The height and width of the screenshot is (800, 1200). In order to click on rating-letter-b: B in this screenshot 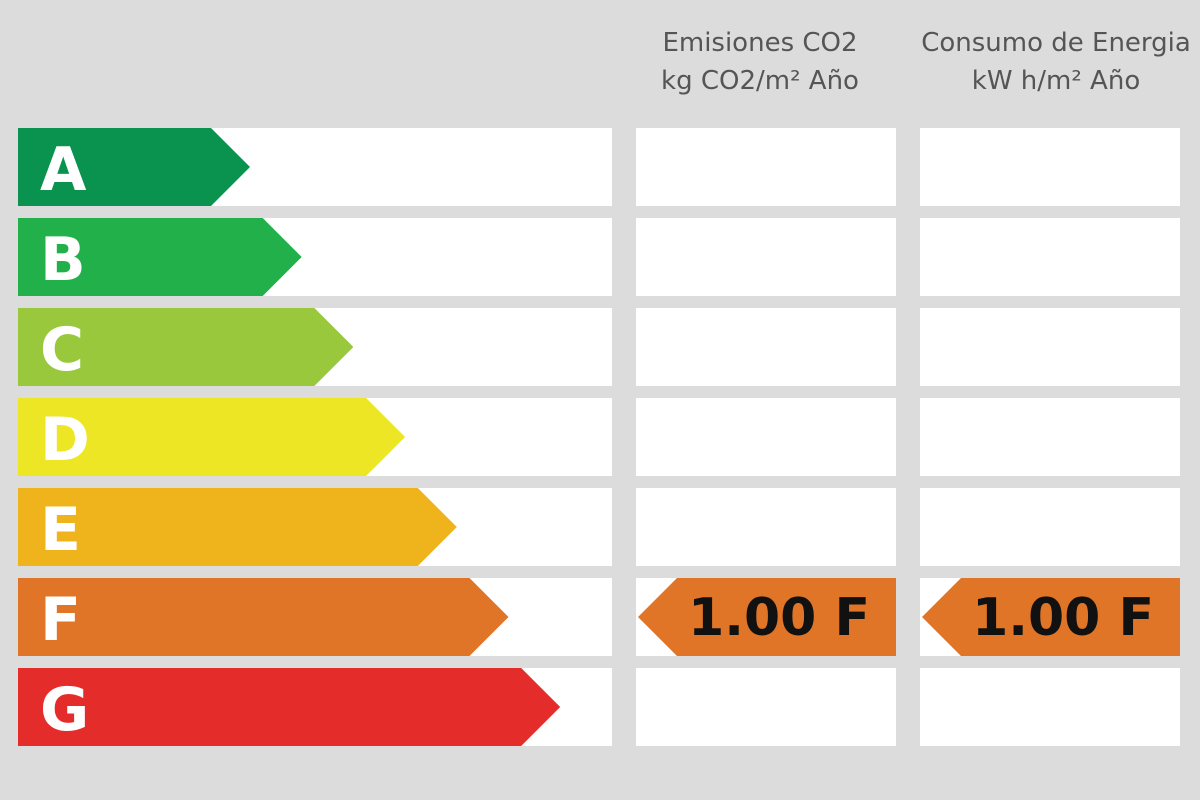, I will do `click(63, 260)`.